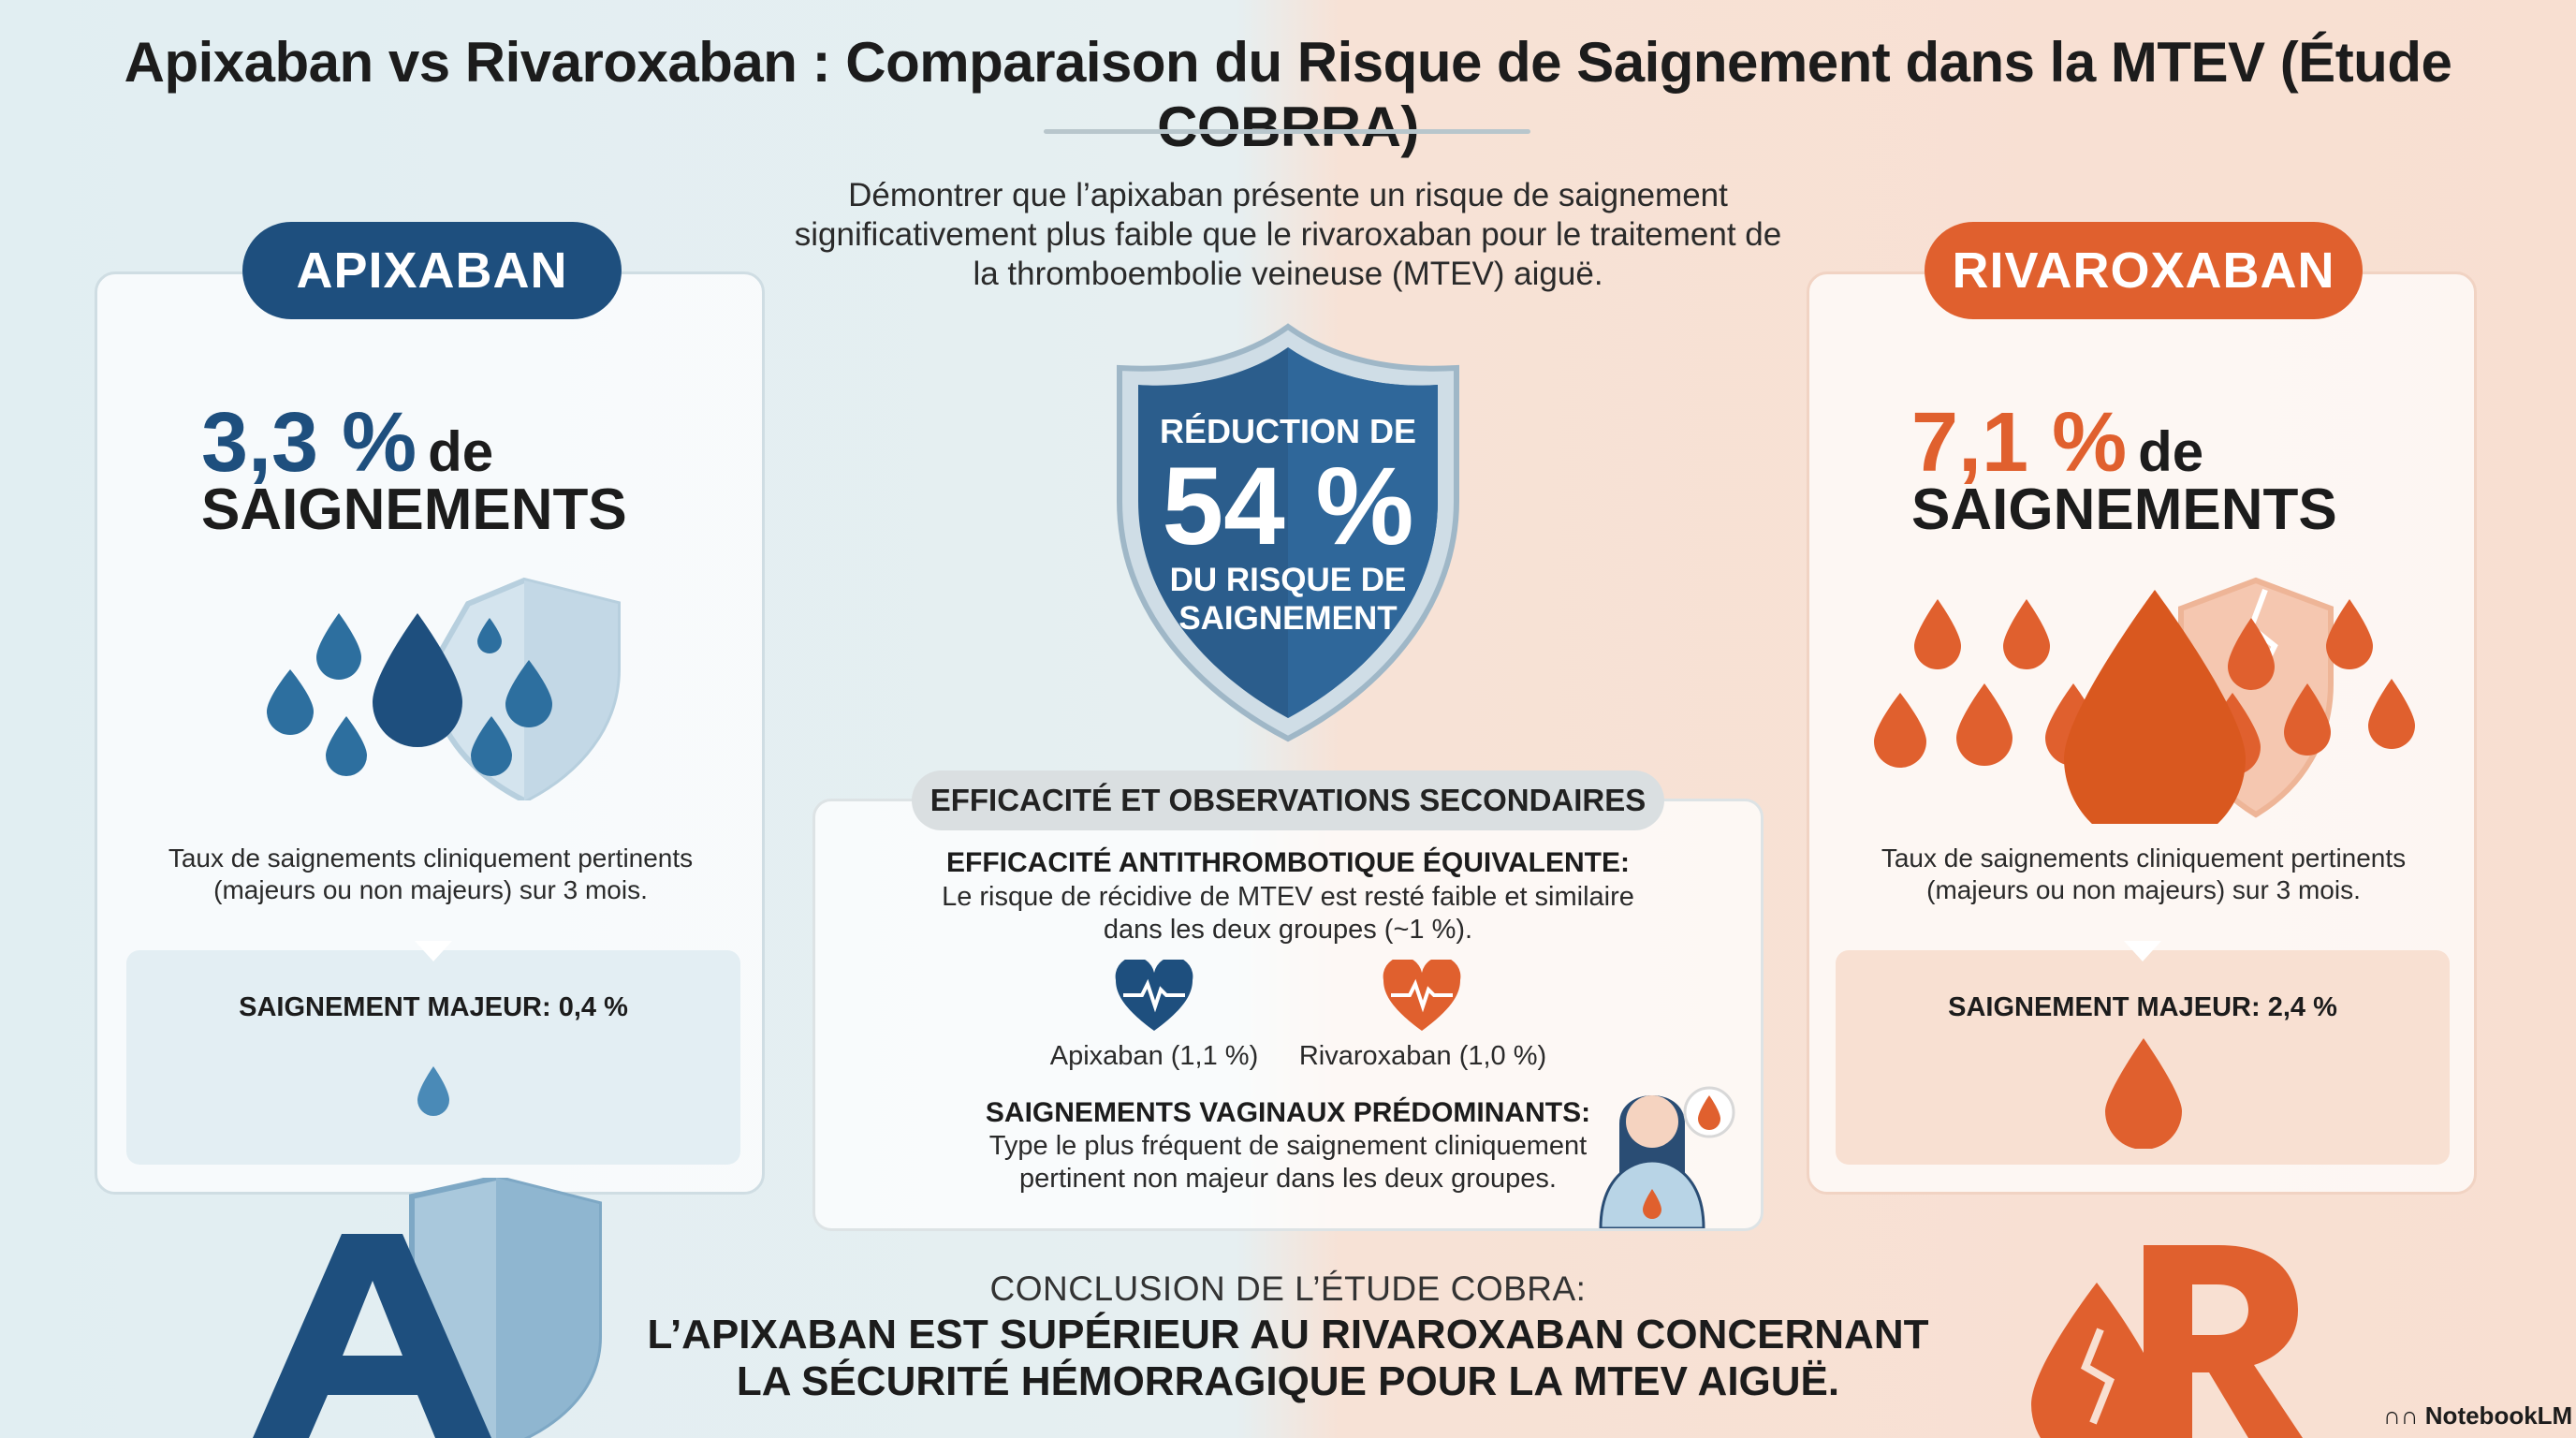 The height and width of the screenshot is (1438, 2576). Describe the element at coordinates (433, 1057) in the screenshot. I see `apixaban-major-box` at that location.